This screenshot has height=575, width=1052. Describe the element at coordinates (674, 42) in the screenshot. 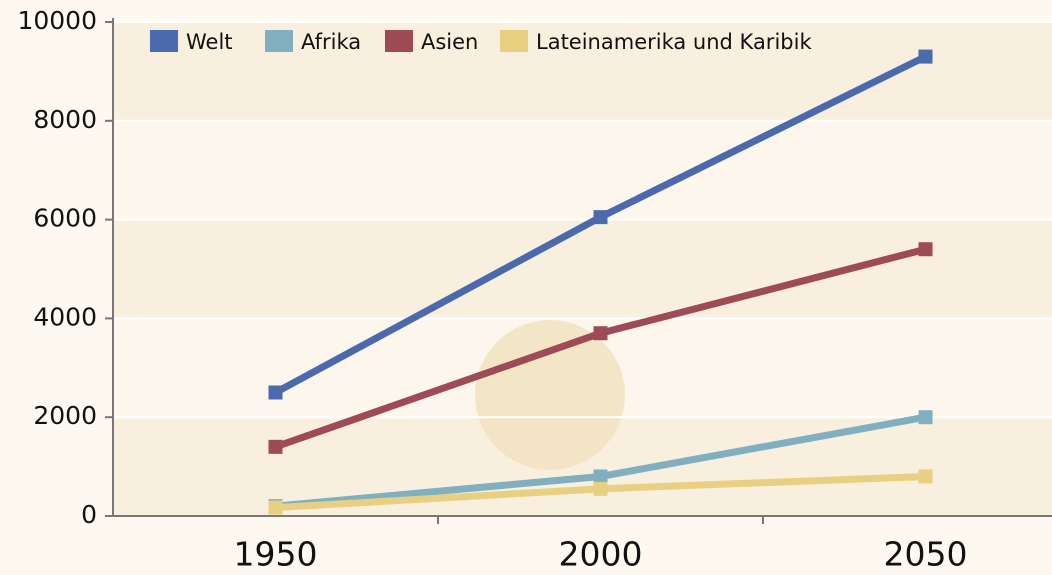

I see `legend-label: Lateinamerika und Karibik` at that location.